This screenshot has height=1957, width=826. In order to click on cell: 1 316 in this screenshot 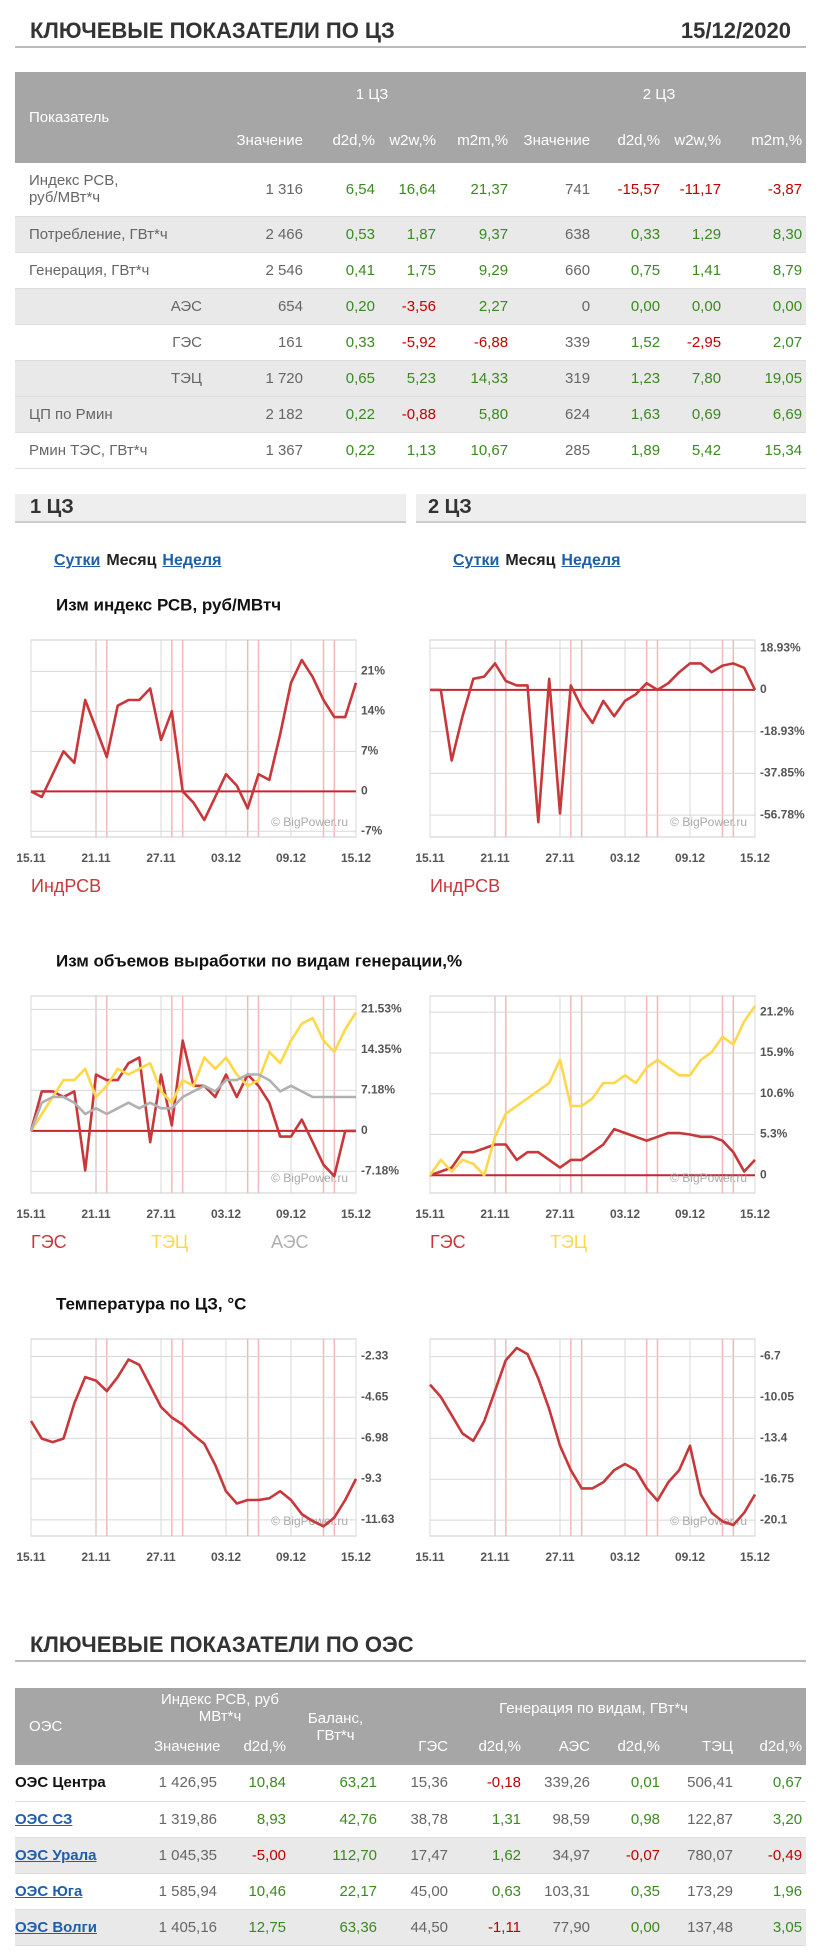, I will do `click(269, 190)`.